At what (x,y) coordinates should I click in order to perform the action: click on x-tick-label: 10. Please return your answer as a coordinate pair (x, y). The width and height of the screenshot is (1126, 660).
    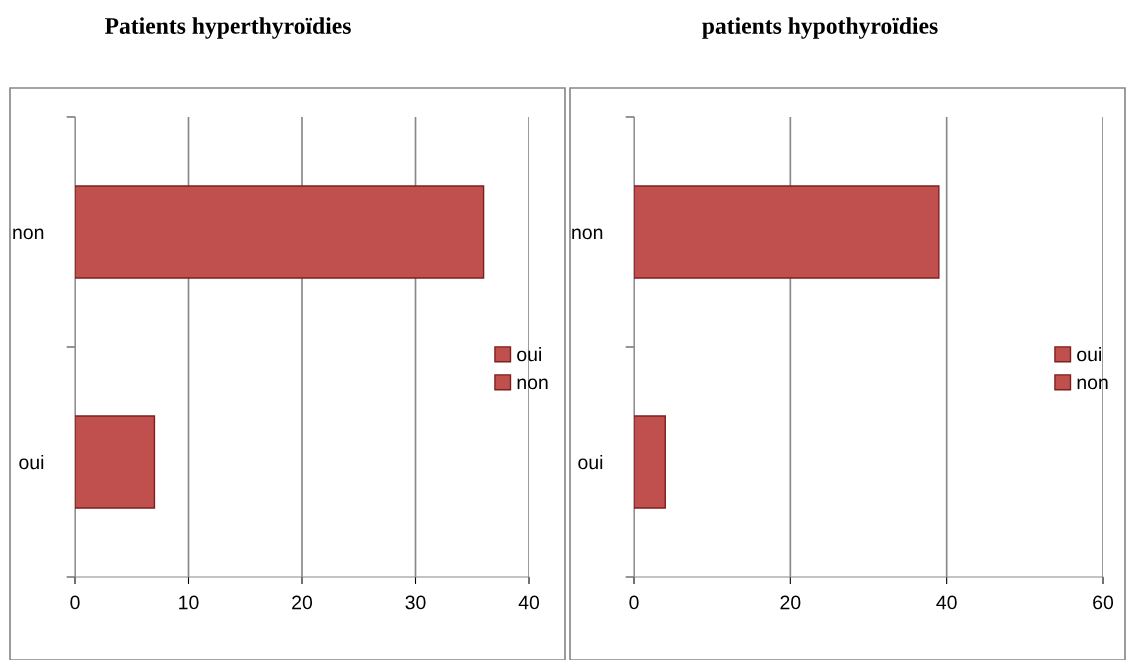
    Looking at the image, I should click on (189, 602).